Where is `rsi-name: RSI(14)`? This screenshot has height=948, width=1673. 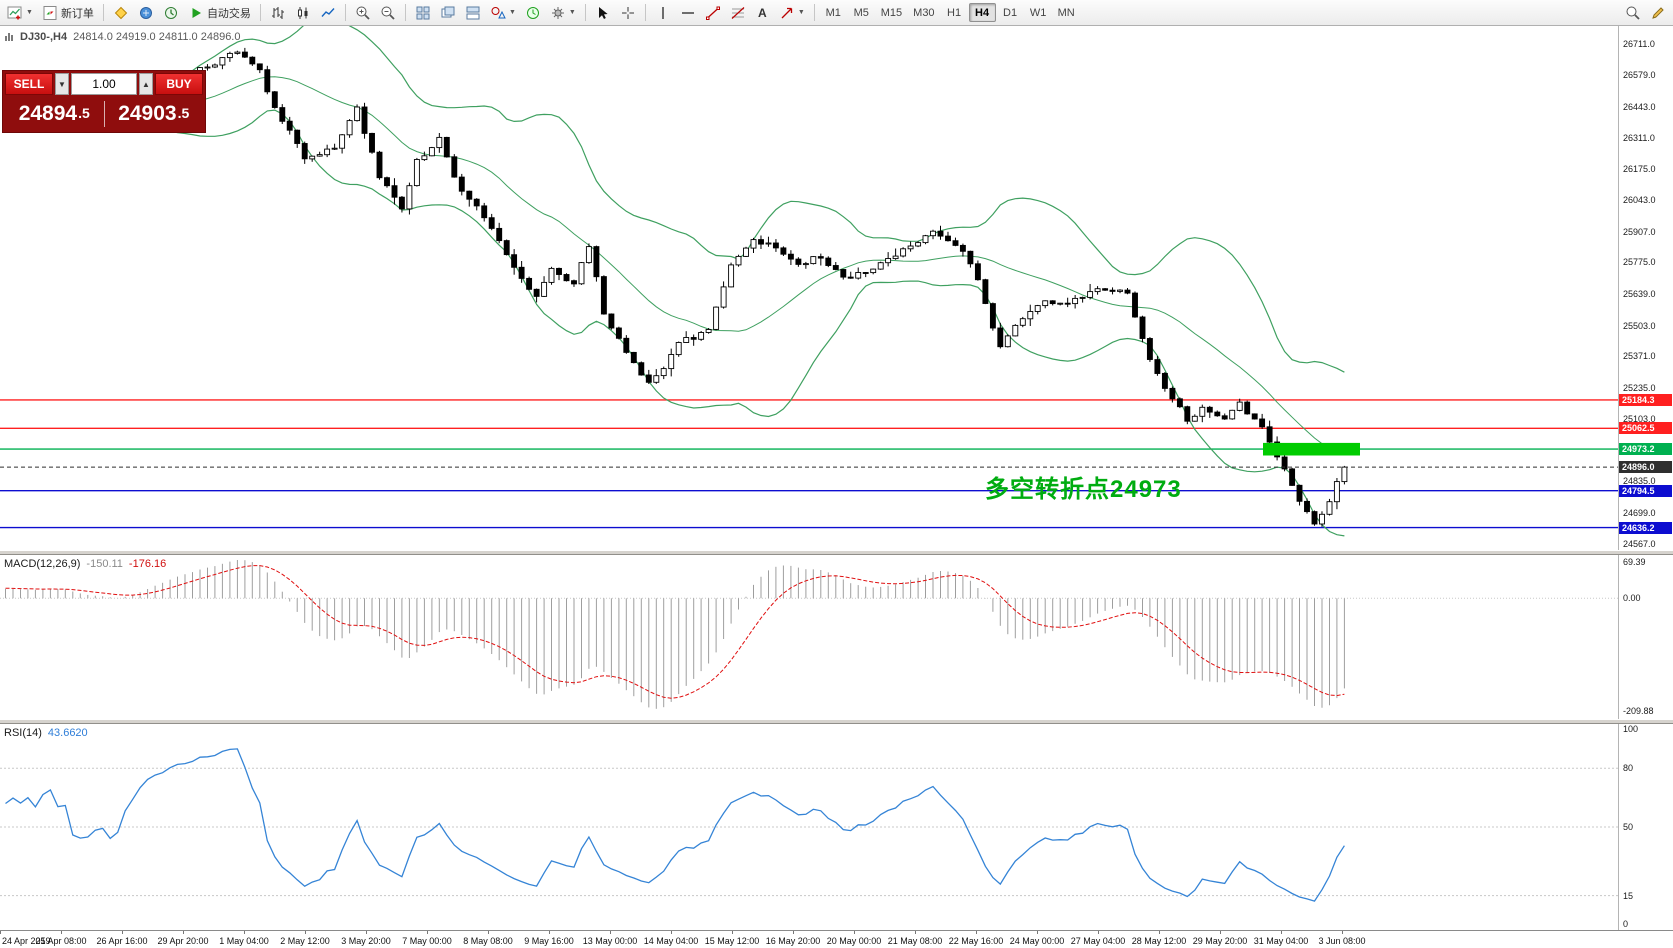 rsi-name: RSI(14) is located at coordinates (23, 733).